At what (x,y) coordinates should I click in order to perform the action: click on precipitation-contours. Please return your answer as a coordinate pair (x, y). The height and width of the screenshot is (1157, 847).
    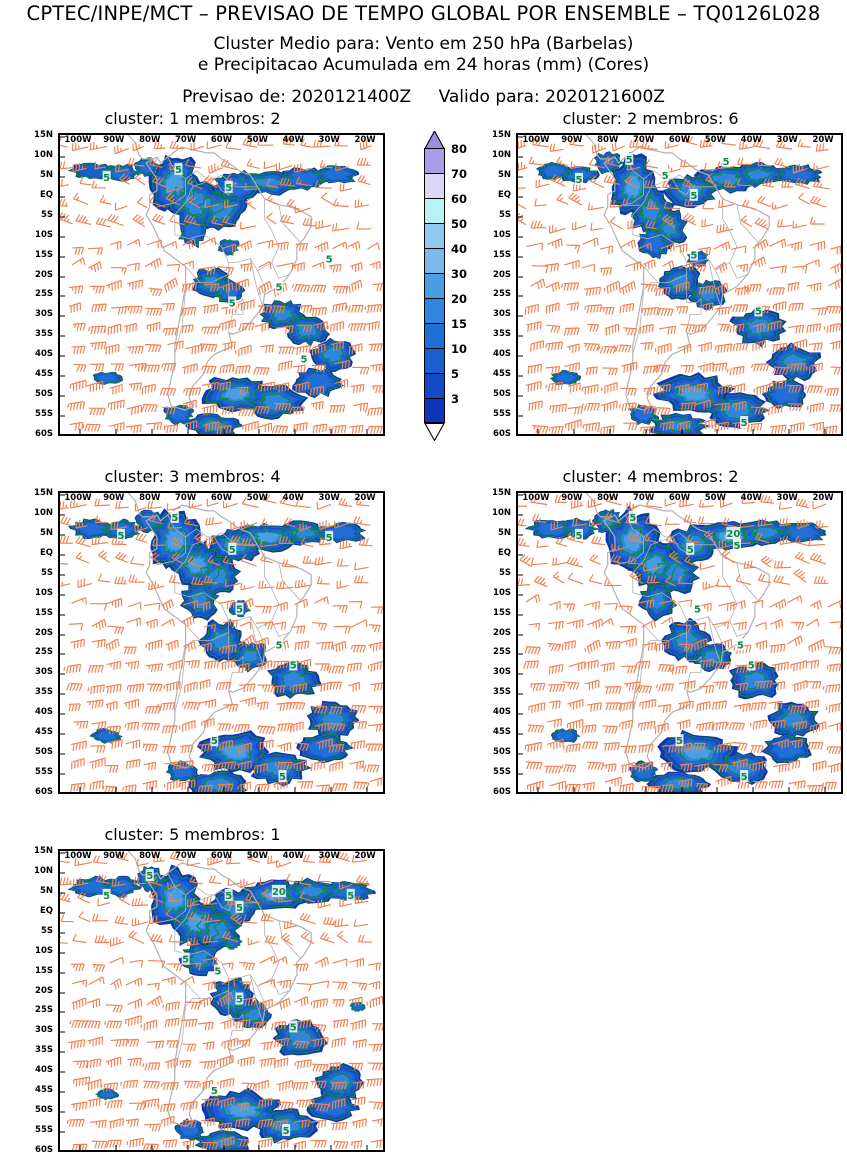
    Looking at the image, I should click on (675, 650).